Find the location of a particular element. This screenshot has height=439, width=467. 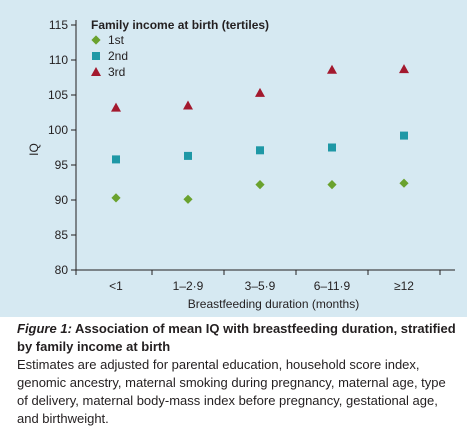

x-tick-label: 3–5·9 is located at coordinates (260, 286).